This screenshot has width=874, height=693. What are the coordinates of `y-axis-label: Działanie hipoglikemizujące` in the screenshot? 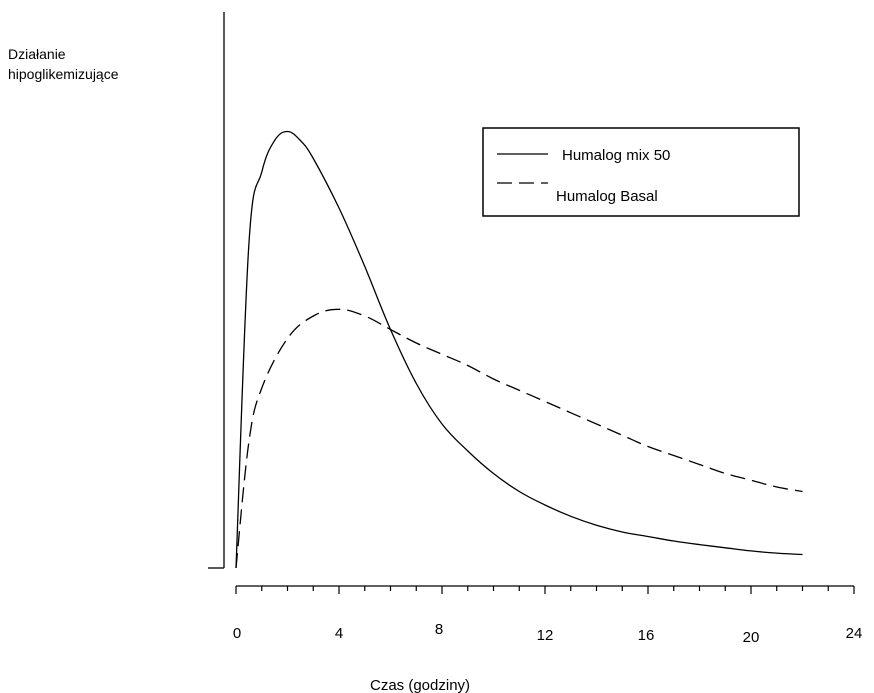 It's located at (63, 64).